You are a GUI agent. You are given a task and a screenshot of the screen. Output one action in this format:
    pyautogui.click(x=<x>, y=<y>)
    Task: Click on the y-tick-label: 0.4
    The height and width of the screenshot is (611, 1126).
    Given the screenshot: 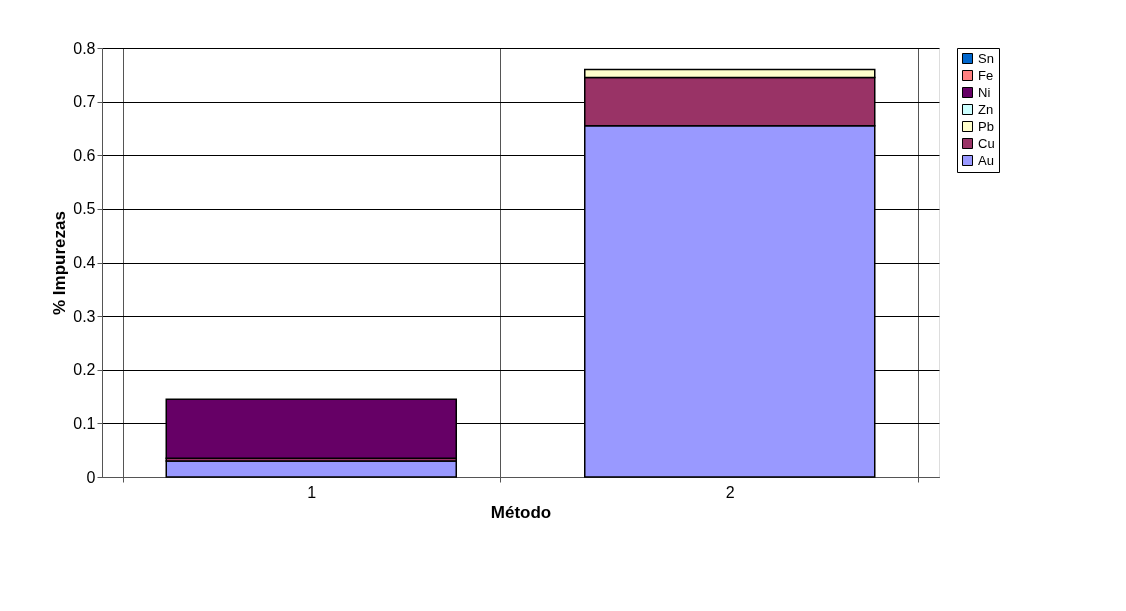 What is the action you would take?
    pyautogui.click(x=84, y=262)
    